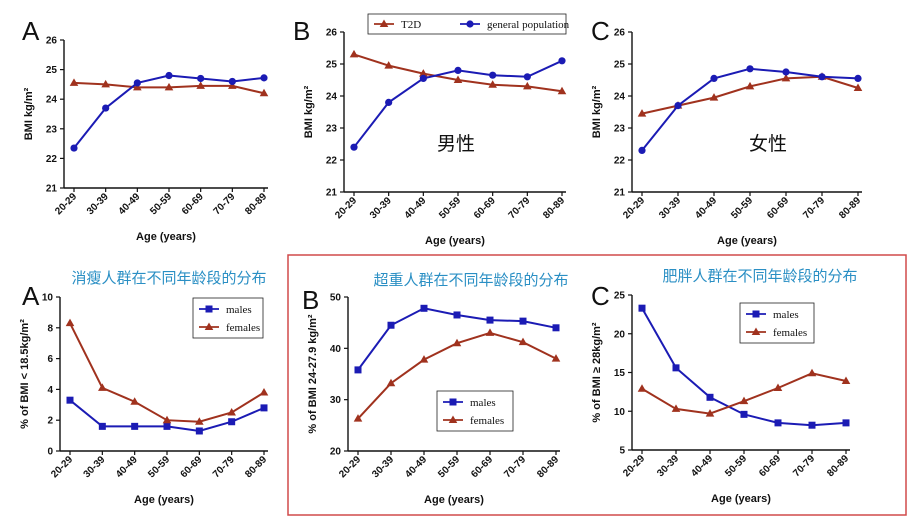 The image size is (909, 518). I want to click on y-tick-label: 15, so click(620, 373).